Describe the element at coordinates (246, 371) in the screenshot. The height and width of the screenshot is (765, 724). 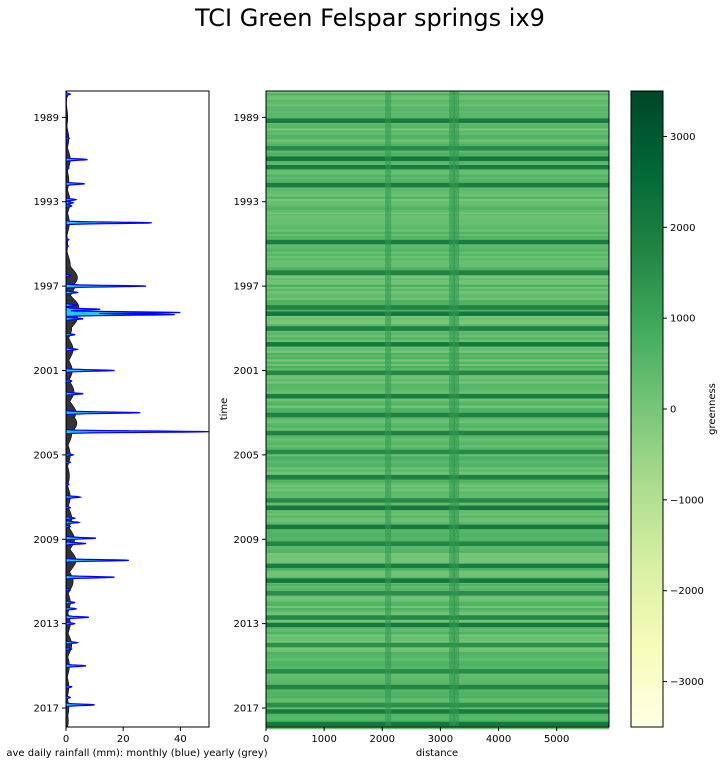
I see `heatmap-y-tick-label: 2001` at that location.